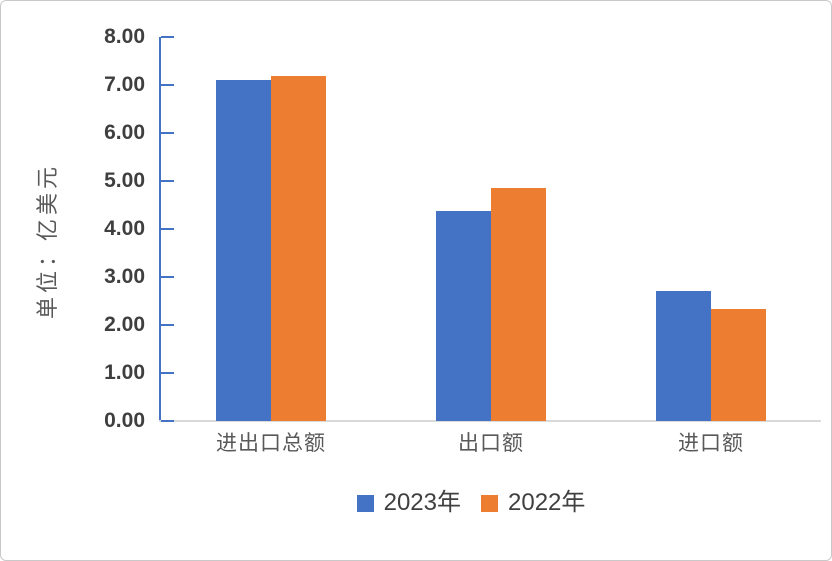 The image size is (832, 561). What do you see at coordinates (124, 36) in the screenshot?
I see `y-tick-label: 8.00` at bounding box center [124, 36].